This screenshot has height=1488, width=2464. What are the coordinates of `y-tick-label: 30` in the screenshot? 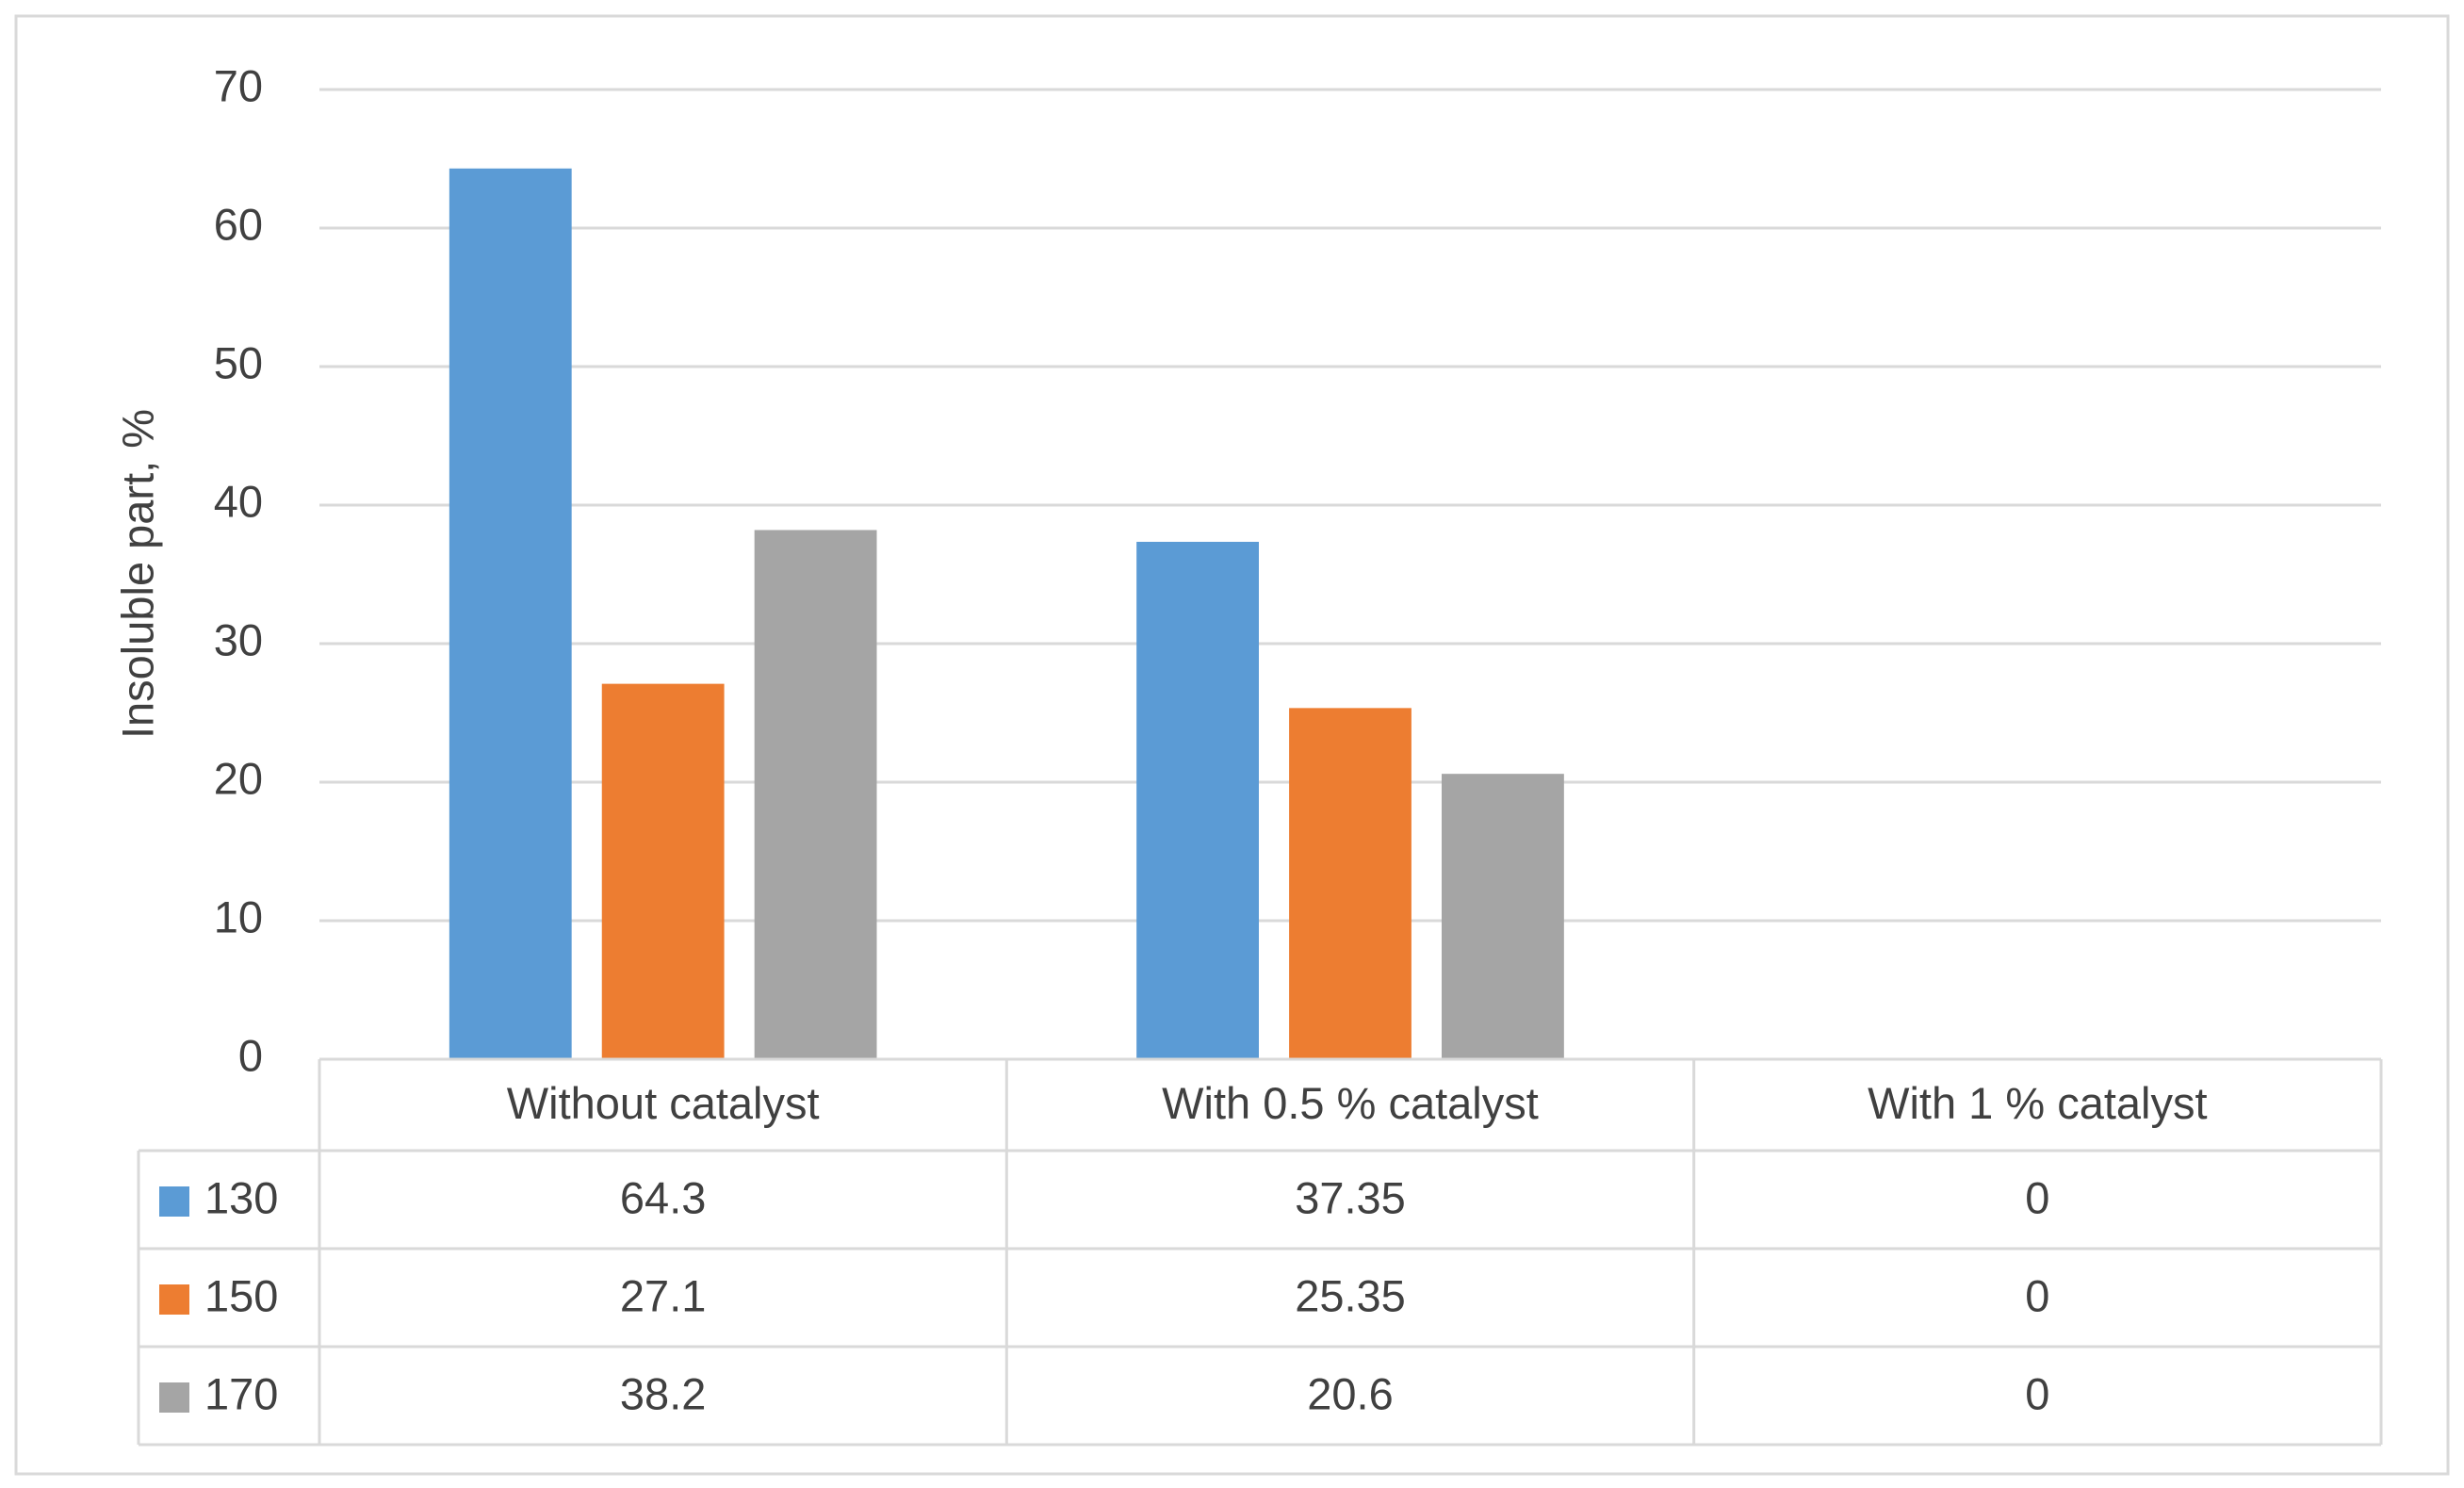 It's located at (238, 639).